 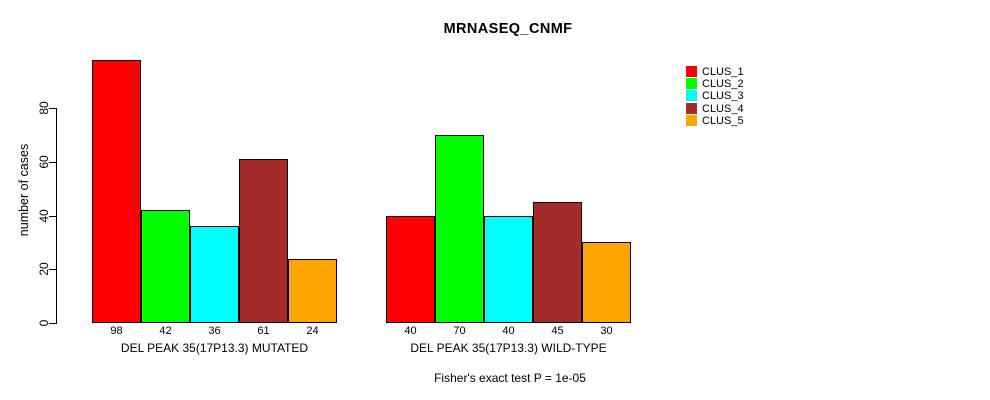 I want to click on bar-clus_3-group2, so click(x=508, y=269).